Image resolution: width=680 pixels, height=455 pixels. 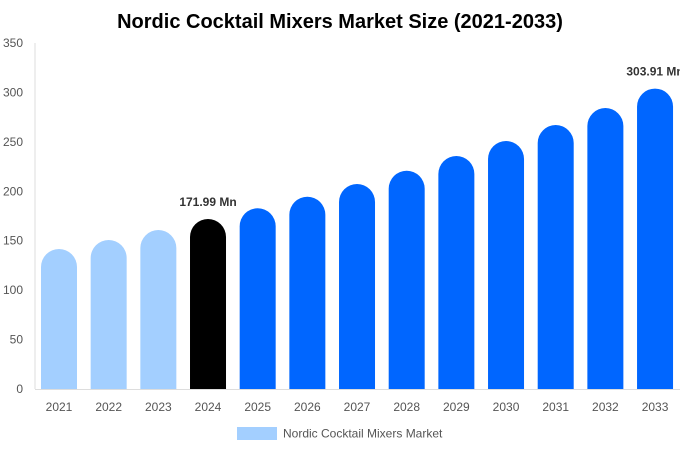 I want to click on x-tick-label: 2023, so click(x=158, y=407).